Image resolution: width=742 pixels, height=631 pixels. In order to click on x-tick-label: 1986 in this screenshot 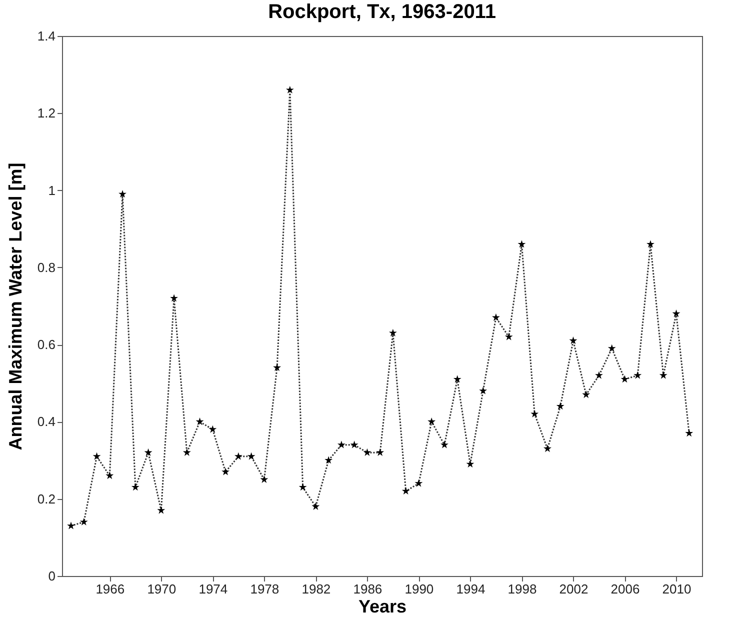, I will do `click(367, 589)`.